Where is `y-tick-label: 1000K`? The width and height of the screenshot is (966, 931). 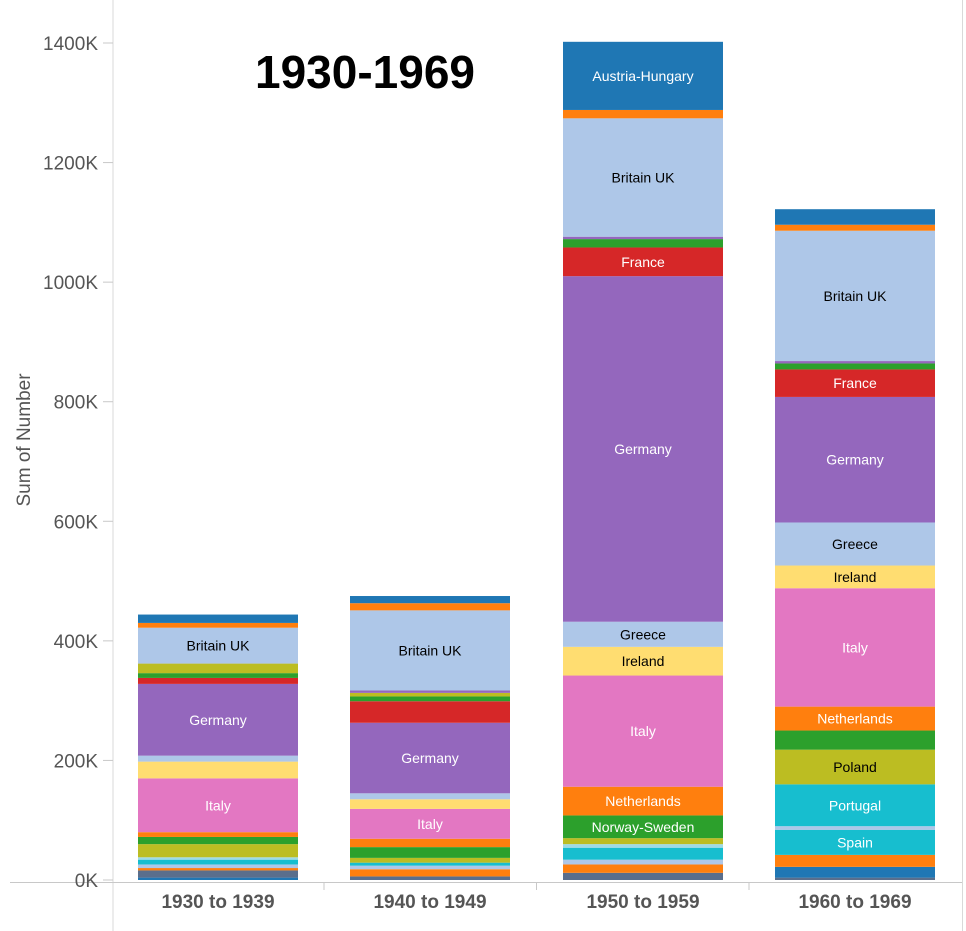 y-tick-label: 1000K is located at coordinates (70, 283).